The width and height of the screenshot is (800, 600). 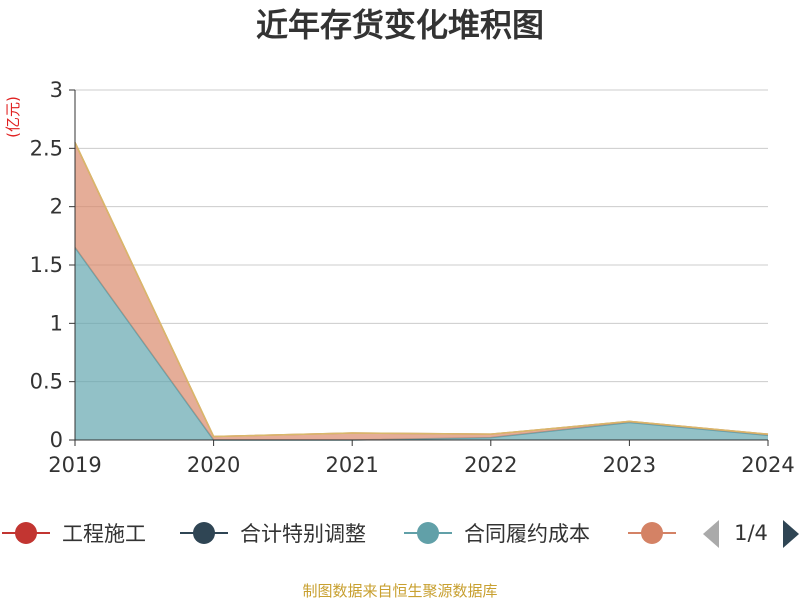 What do you see at coordinates (303, 534) in the screenshot?
I see `legend-label: 合计特别调整` at bounding box center [303, 534].